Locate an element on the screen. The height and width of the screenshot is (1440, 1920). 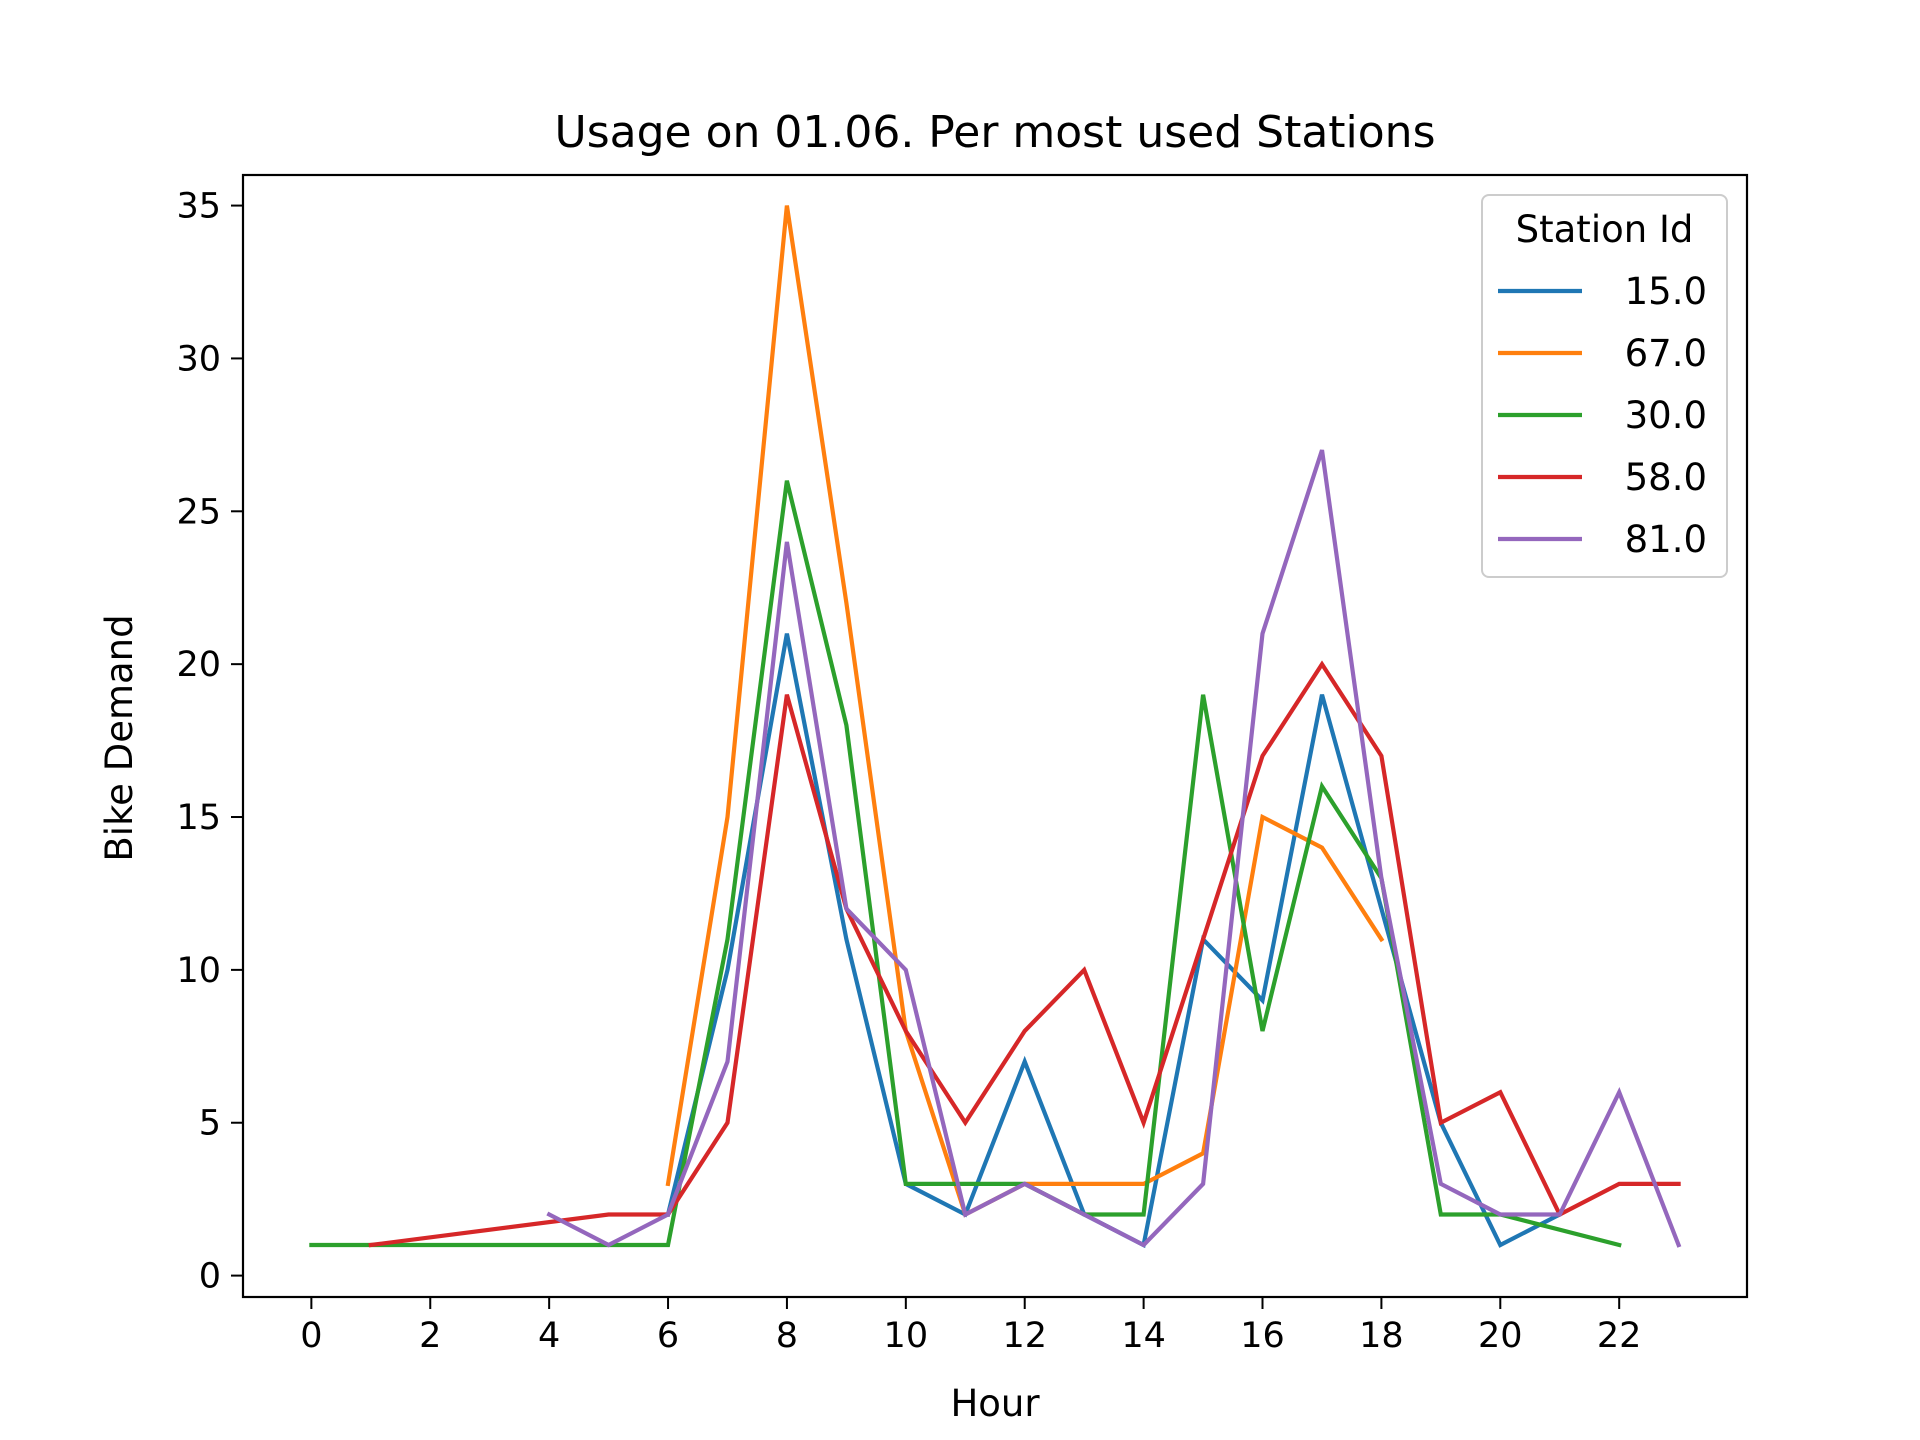
x-tick-label: 2 is located at coordinates (430, 1336).